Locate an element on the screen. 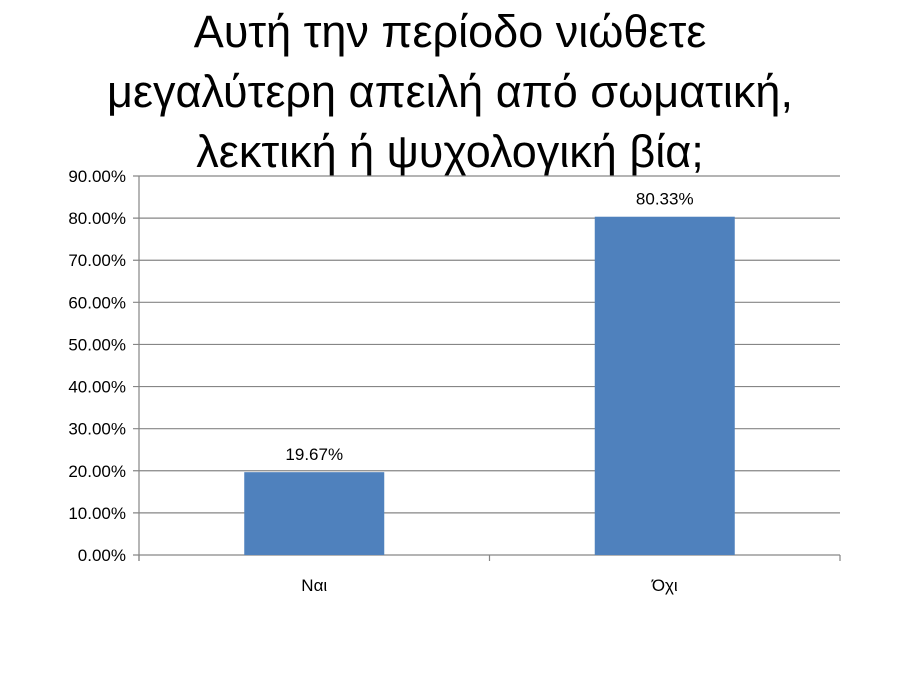 Image resolution: width=900 pixels, height=675 pixels. data-label: 19.67% is located at coordinates (314, 454).